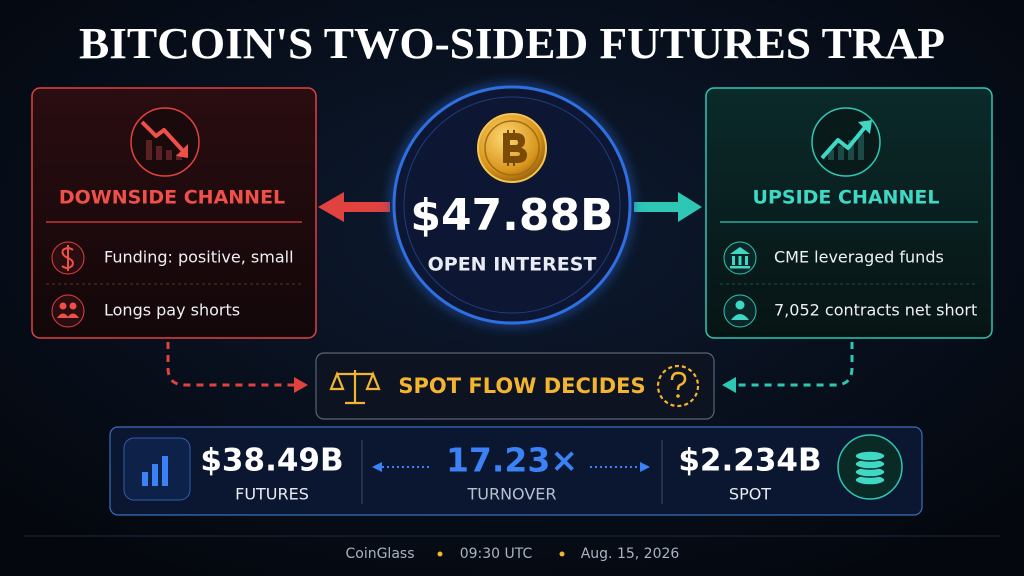 The width and height of the screenshot is (1024, 576). I want to click on person-icon, so click(740, 311).